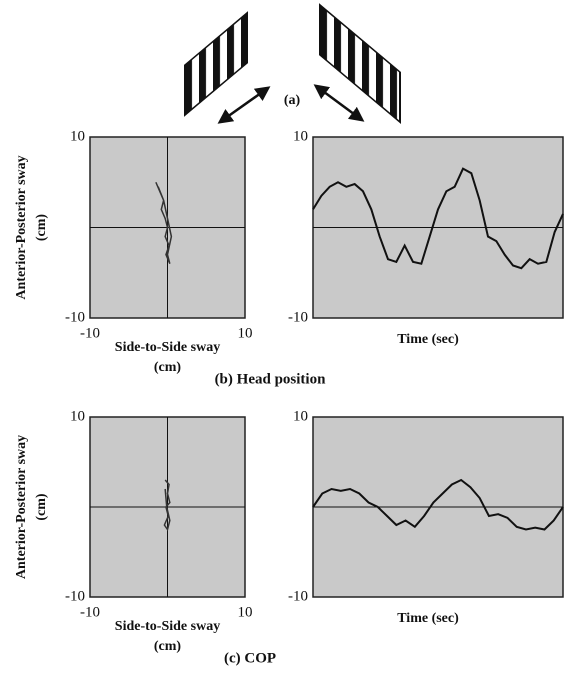 The height and width of the screenshot is (678, 564). Describe the element at coordinates (216, 64) in the screenshot. I see `stripe-panel-left` at that location.